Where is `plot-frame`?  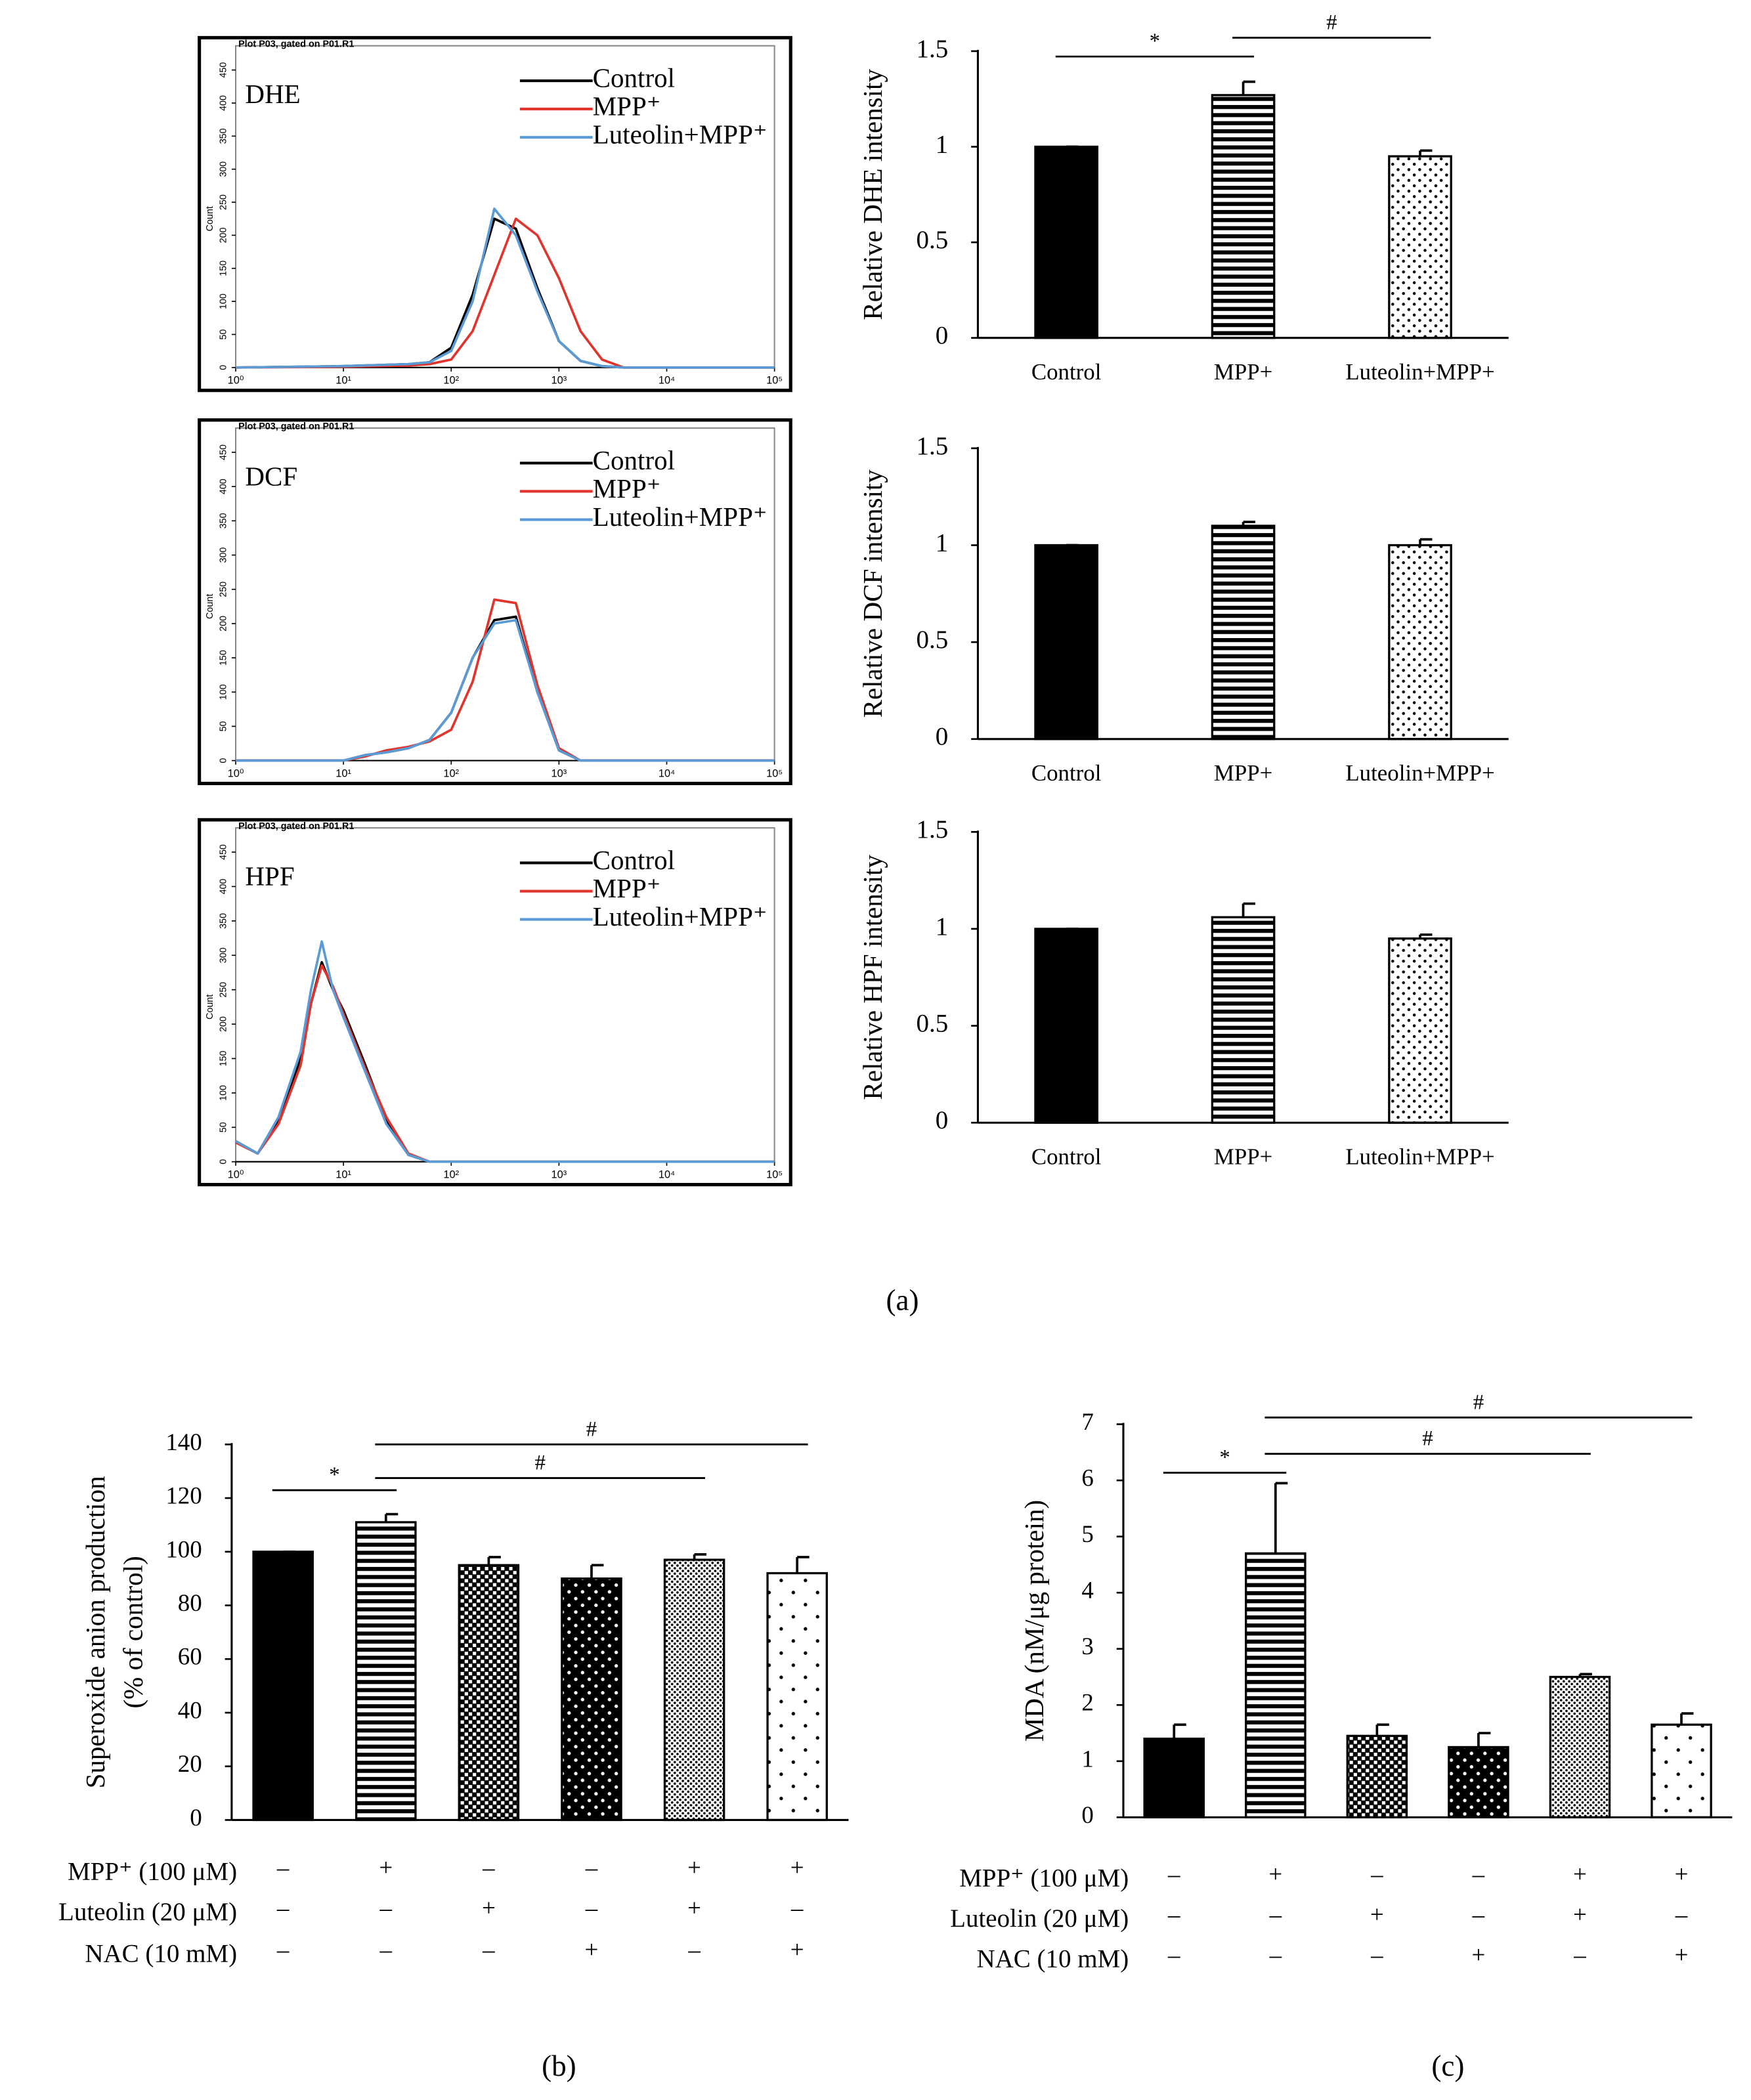
plot-frame is located at coordinates (495, 214).